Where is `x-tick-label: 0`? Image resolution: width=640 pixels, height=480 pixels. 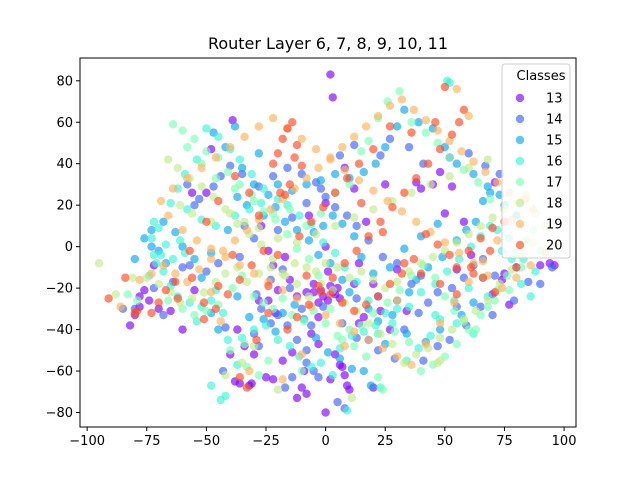 x-tick-label: 0 is located at coordinates (325, 441).